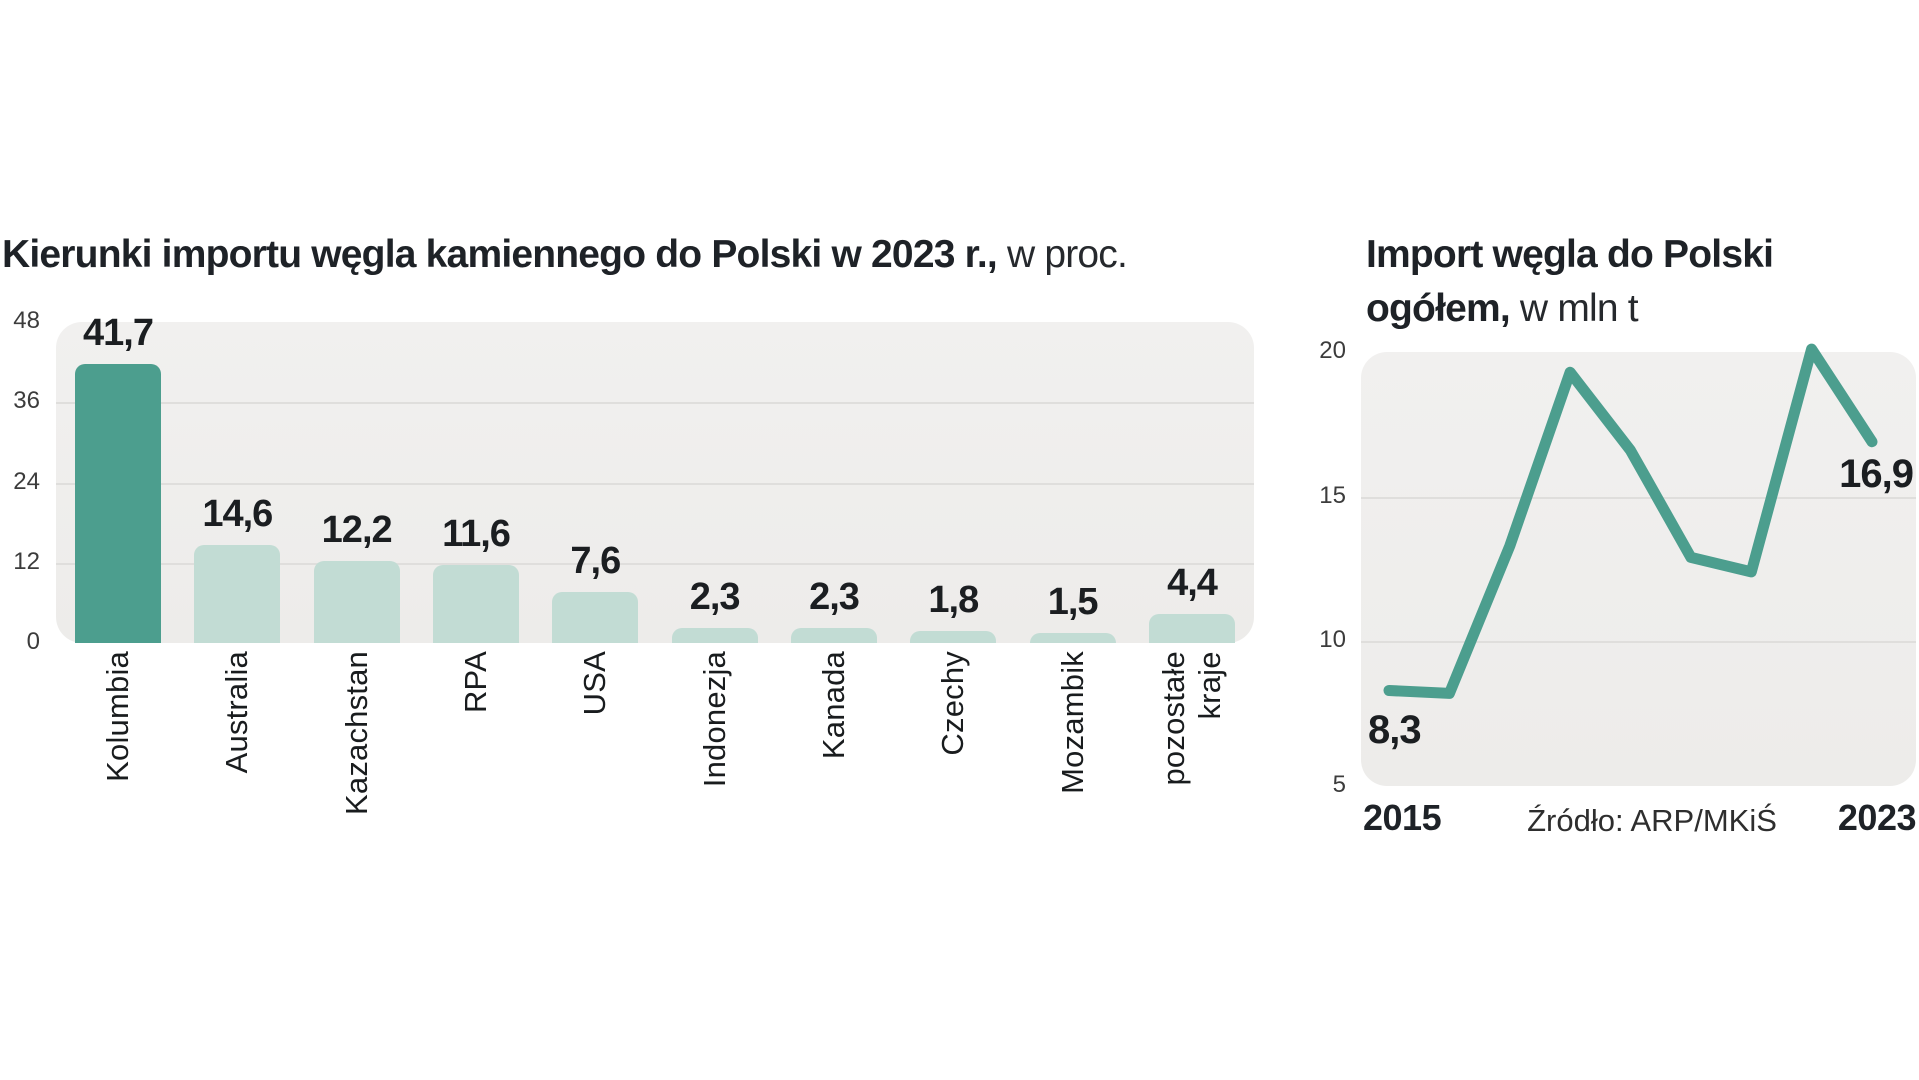 The image size is (1919, 1080). I want to click on bar-value-label-6: 2,3, so click(834, 597).